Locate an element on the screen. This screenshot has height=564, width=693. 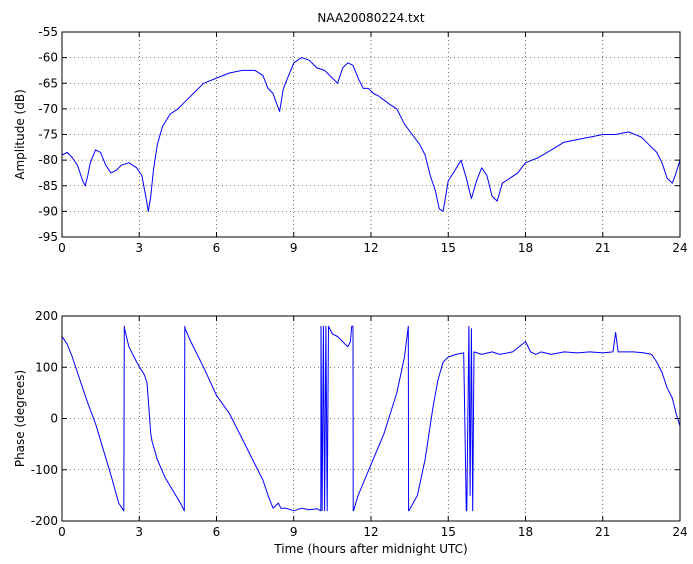
y-tick-label: -200 is located at coordinates (44, 521).